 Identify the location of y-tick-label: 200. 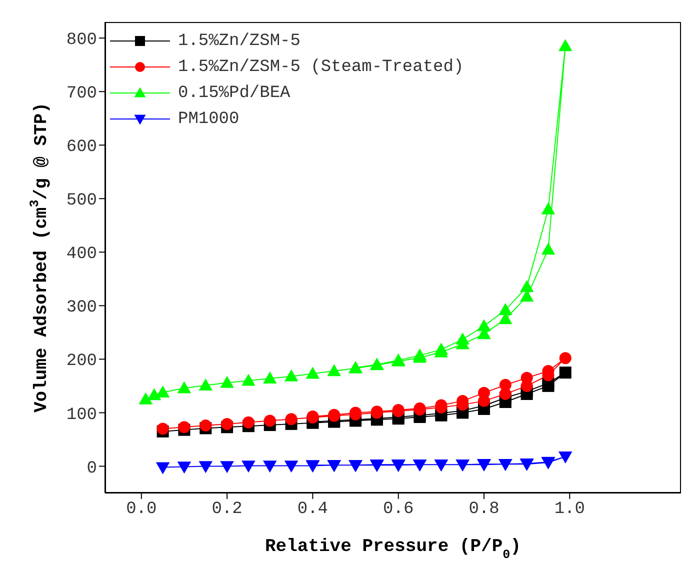
(81, 362).